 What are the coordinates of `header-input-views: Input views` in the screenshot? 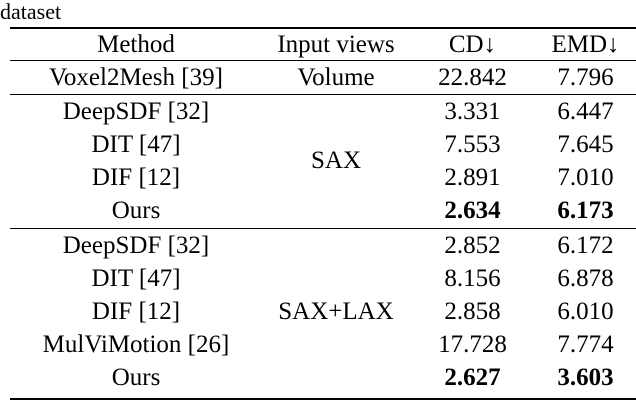 It's located at (336, 44).